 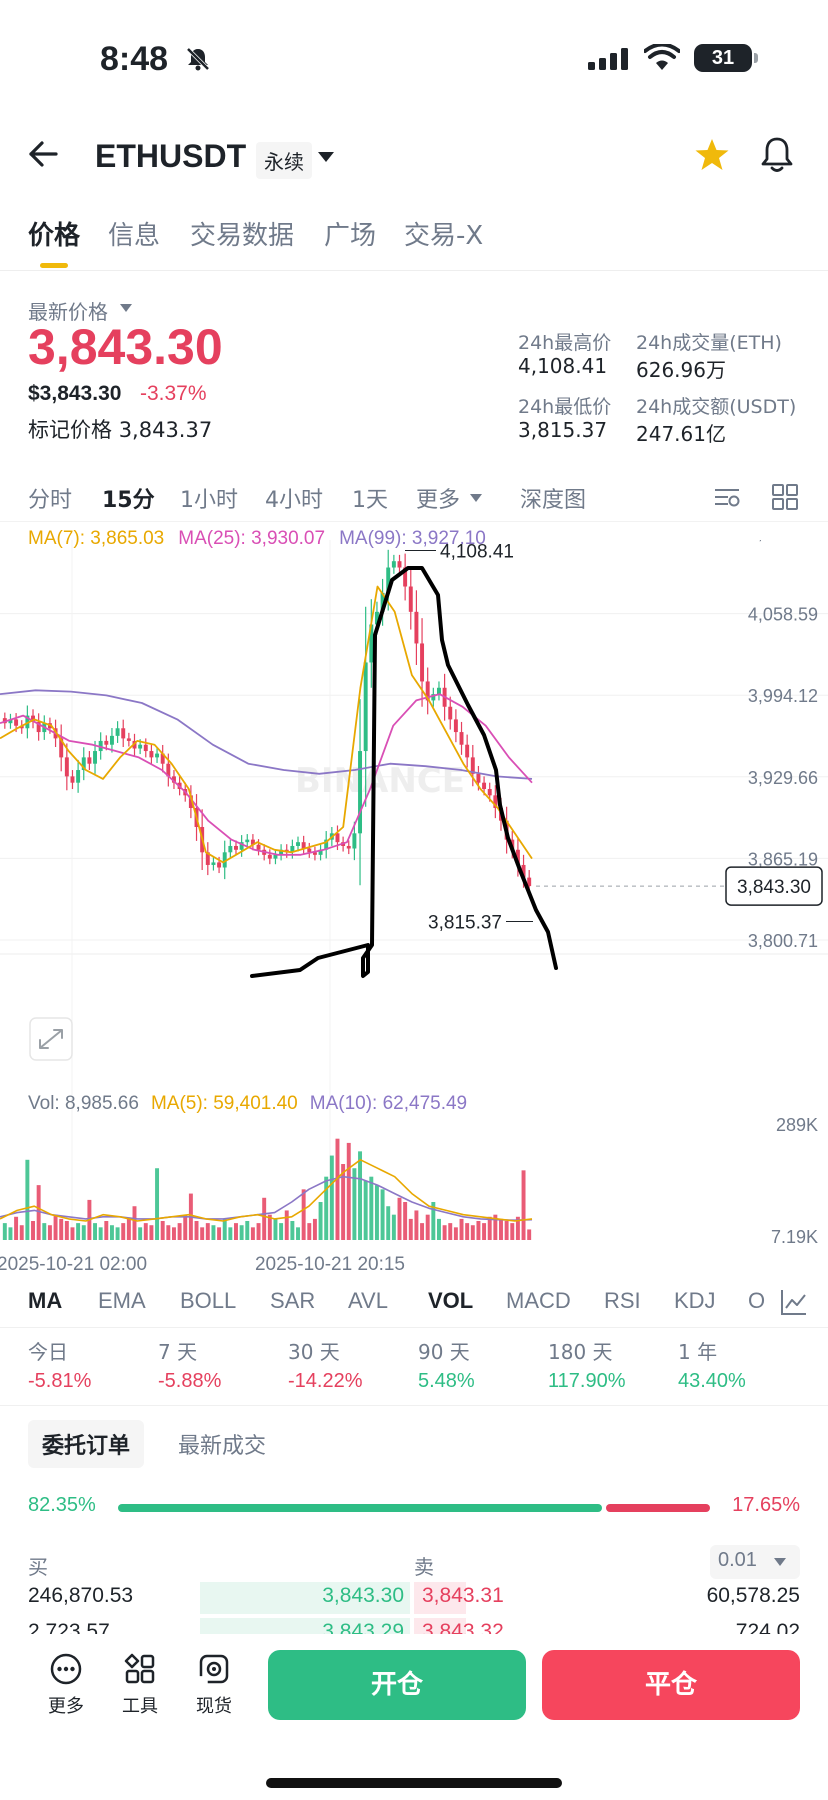 I want to click on ma25-line, so click(x=266, y=774).